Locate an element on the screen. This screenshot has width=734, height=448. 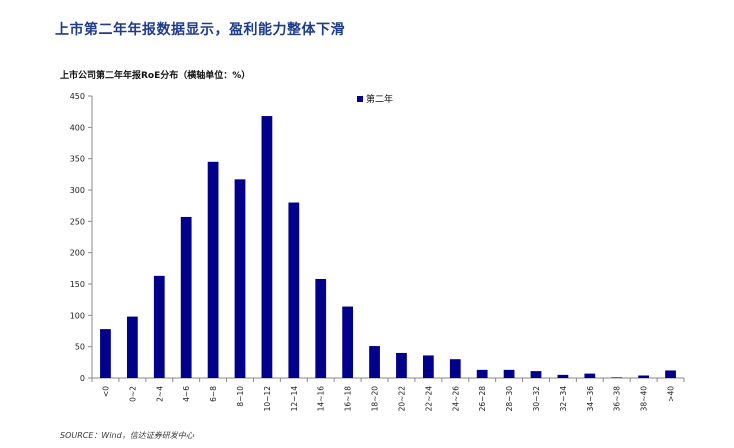
x-tick-label: 28~30 is located at coordinates (509, 399).